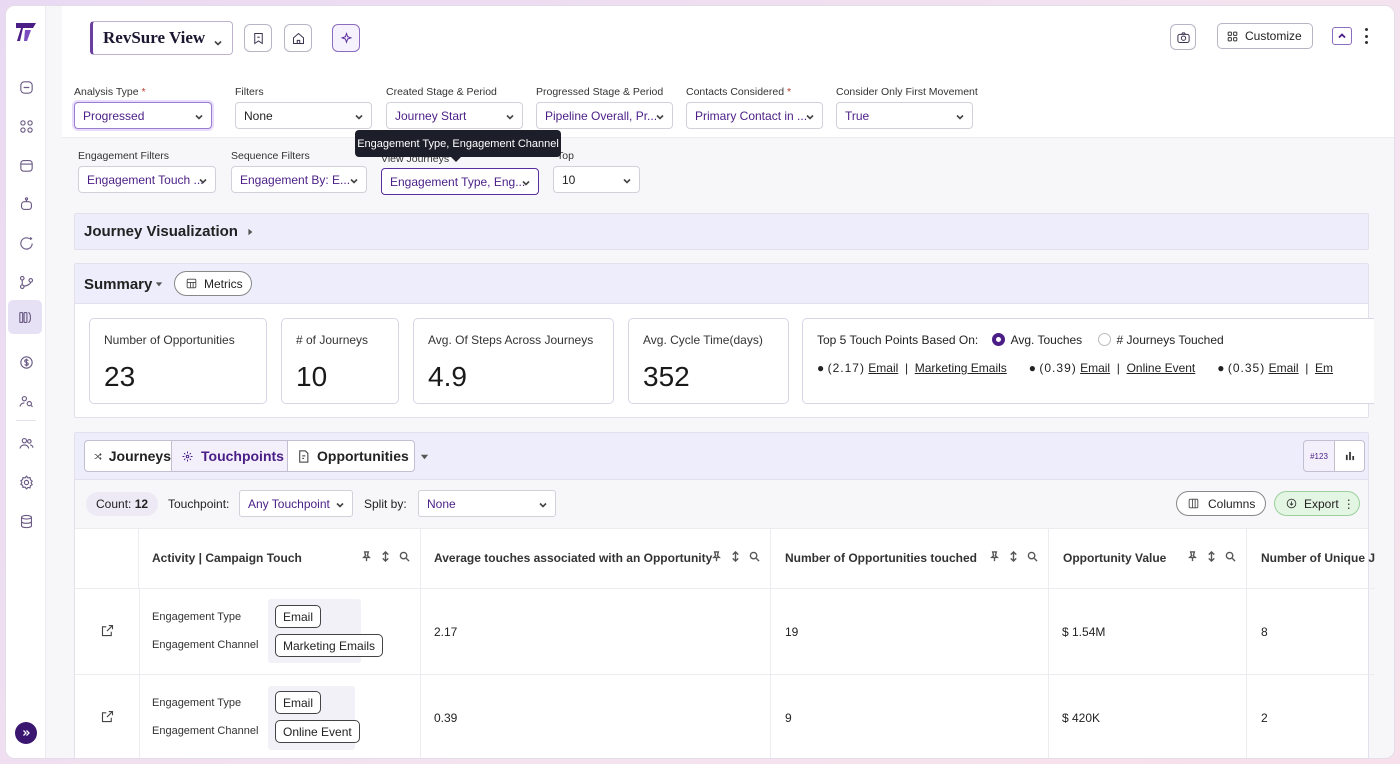 The height and width of the screenshot is (764, 1400). I want to click on columns-button: Columns, so click(1221, 503).